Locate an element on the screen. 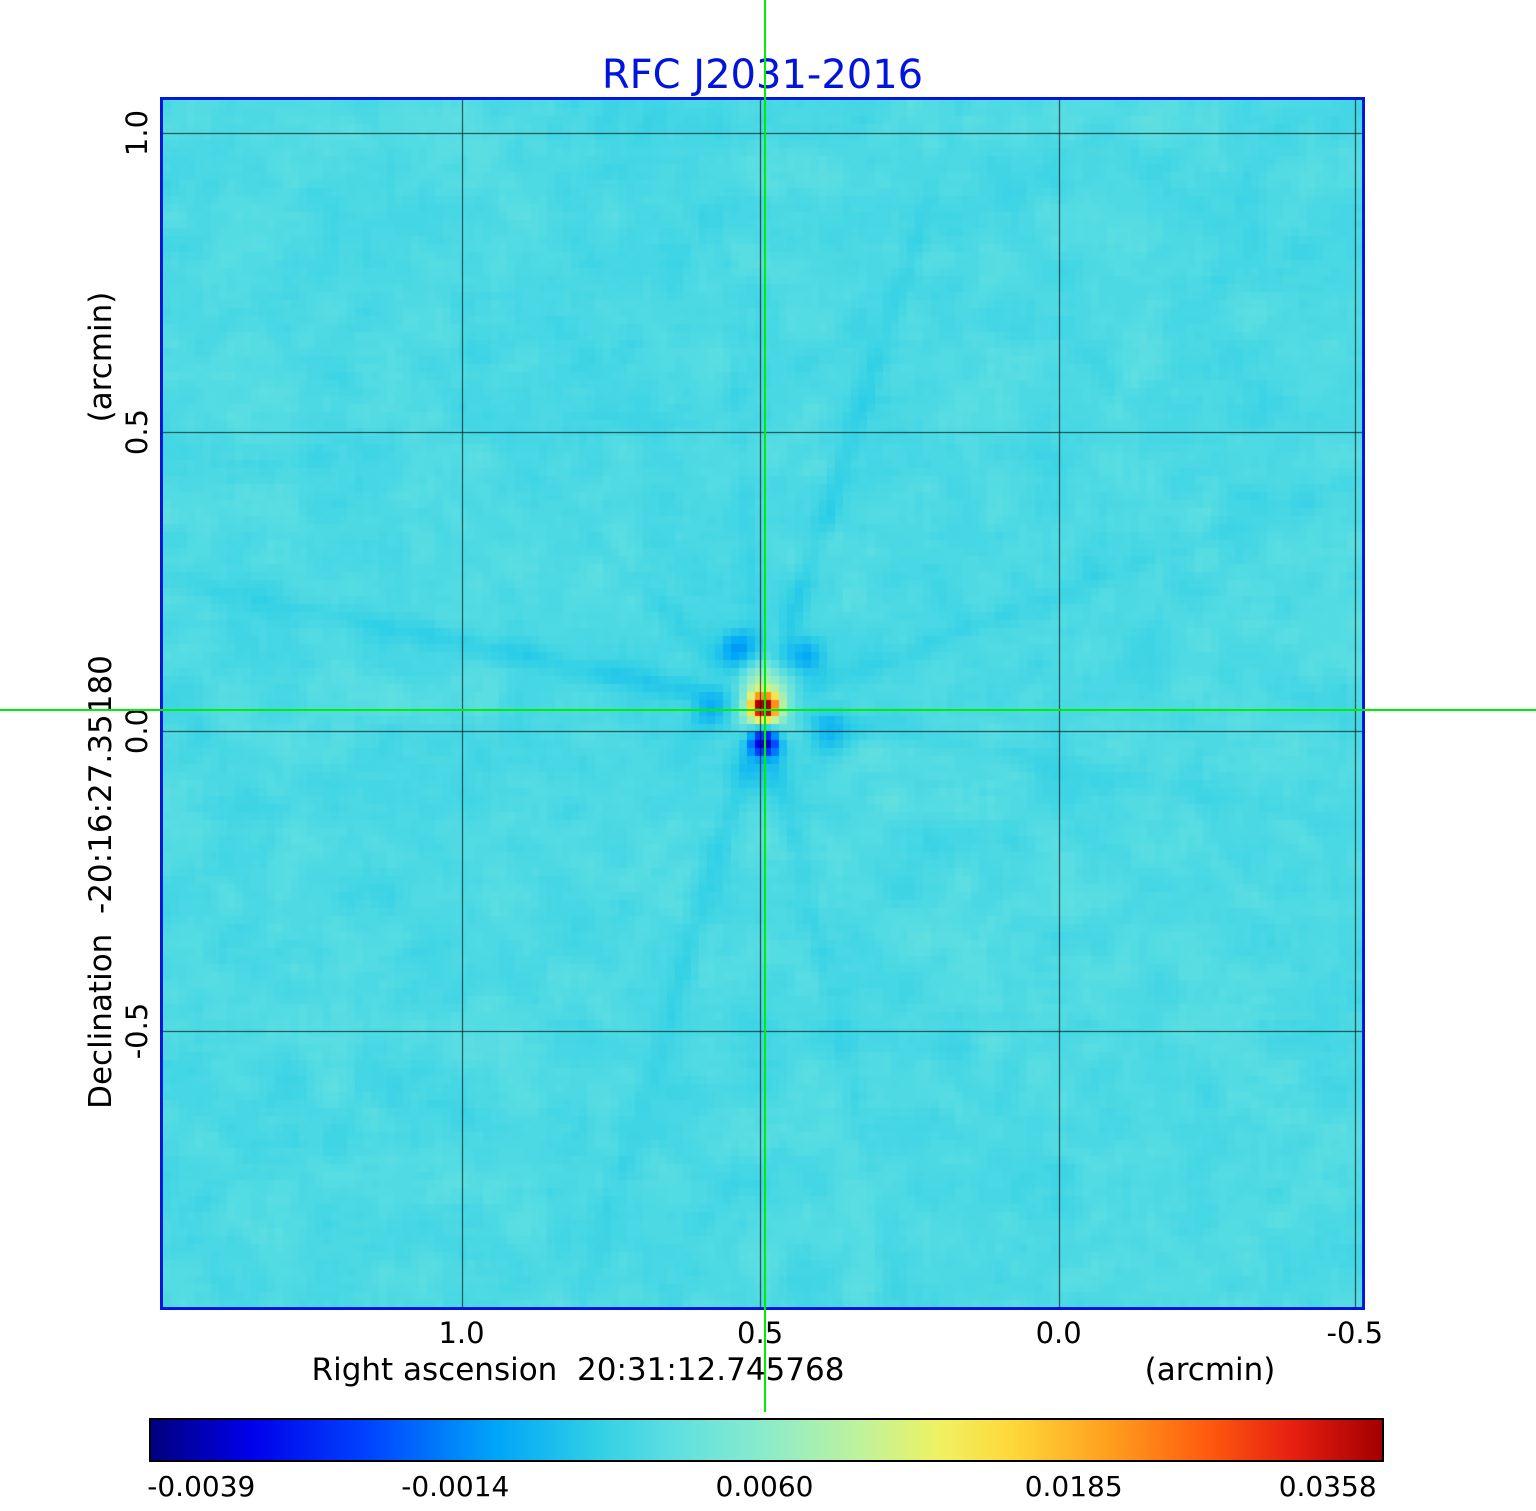  x-tick-label: 0.5 is located at coordinates (760, 1333).